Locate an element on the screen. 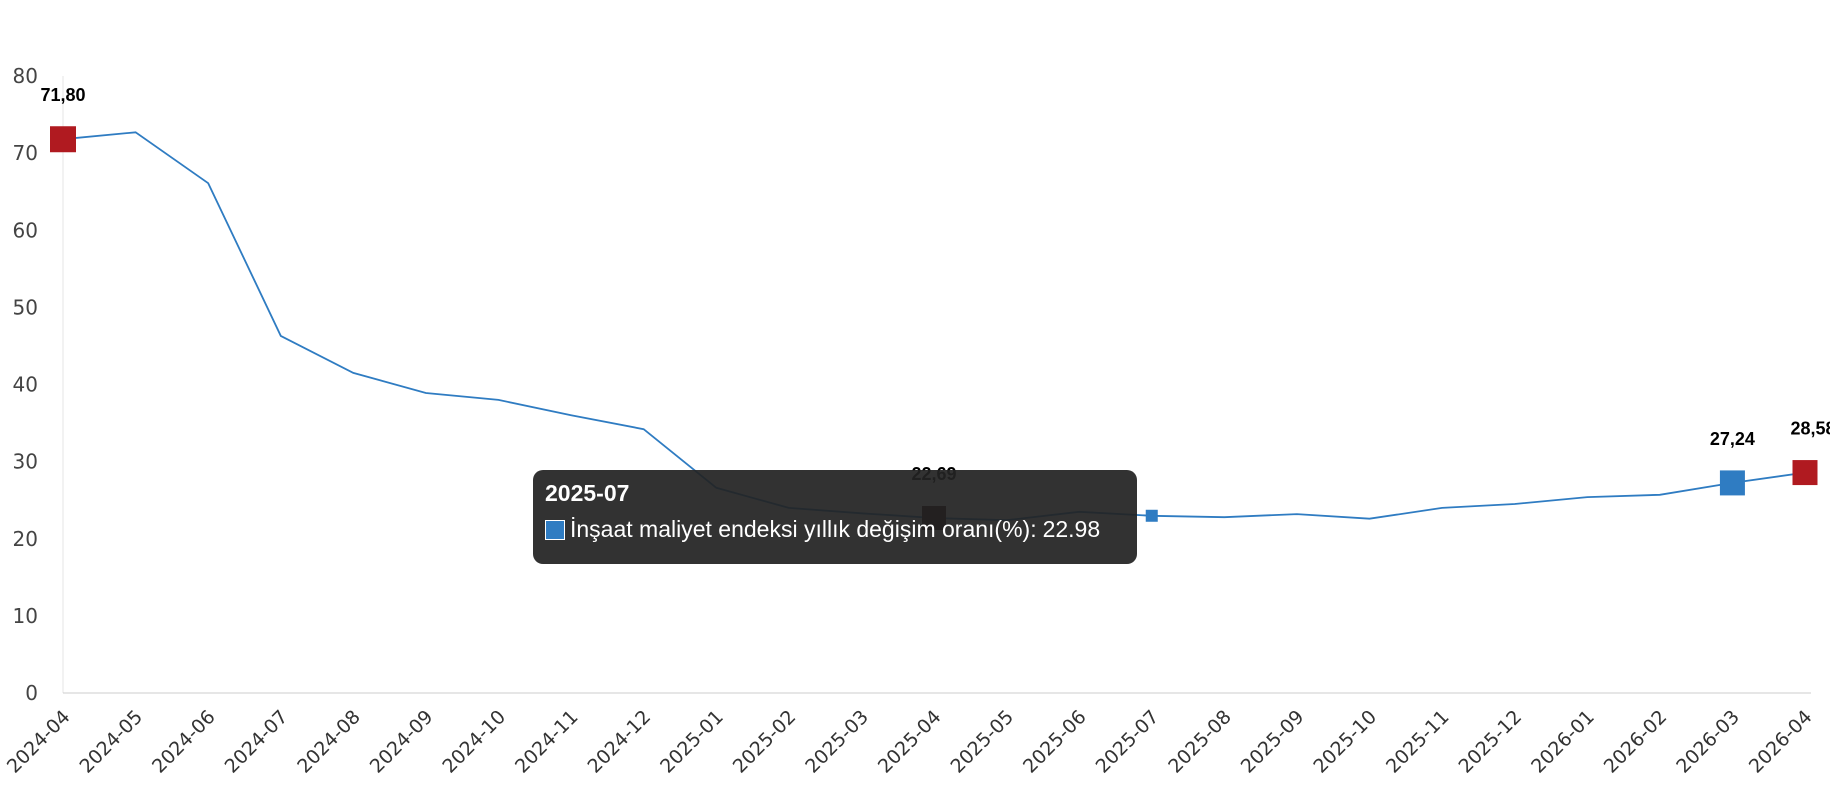 The height and width of the screenshot is (800, 1830). y-tick-label: 50 is located at coordinates (25, 307).